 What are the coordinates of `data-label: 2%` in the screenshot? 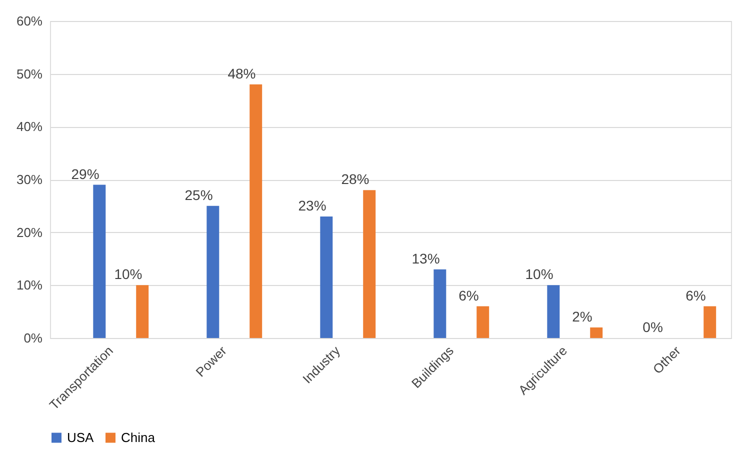 It's located at (582, 316).